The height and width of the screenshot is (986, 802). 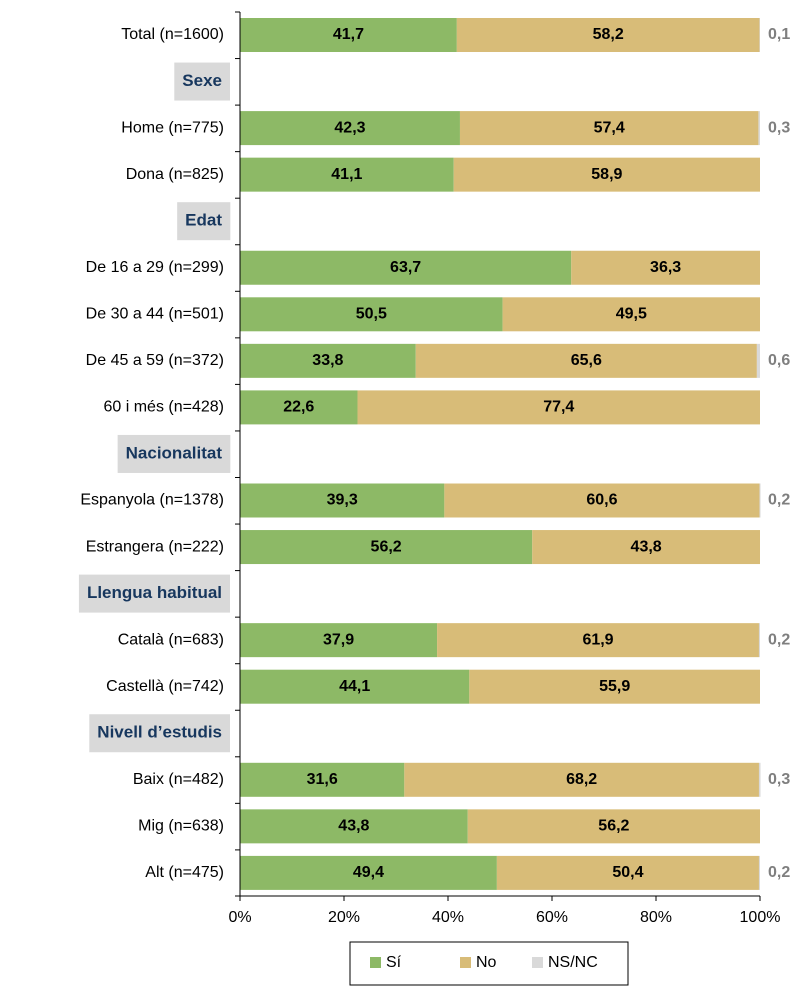 I want to click on legend-label: NS/NC, so click(x=573, y=962).